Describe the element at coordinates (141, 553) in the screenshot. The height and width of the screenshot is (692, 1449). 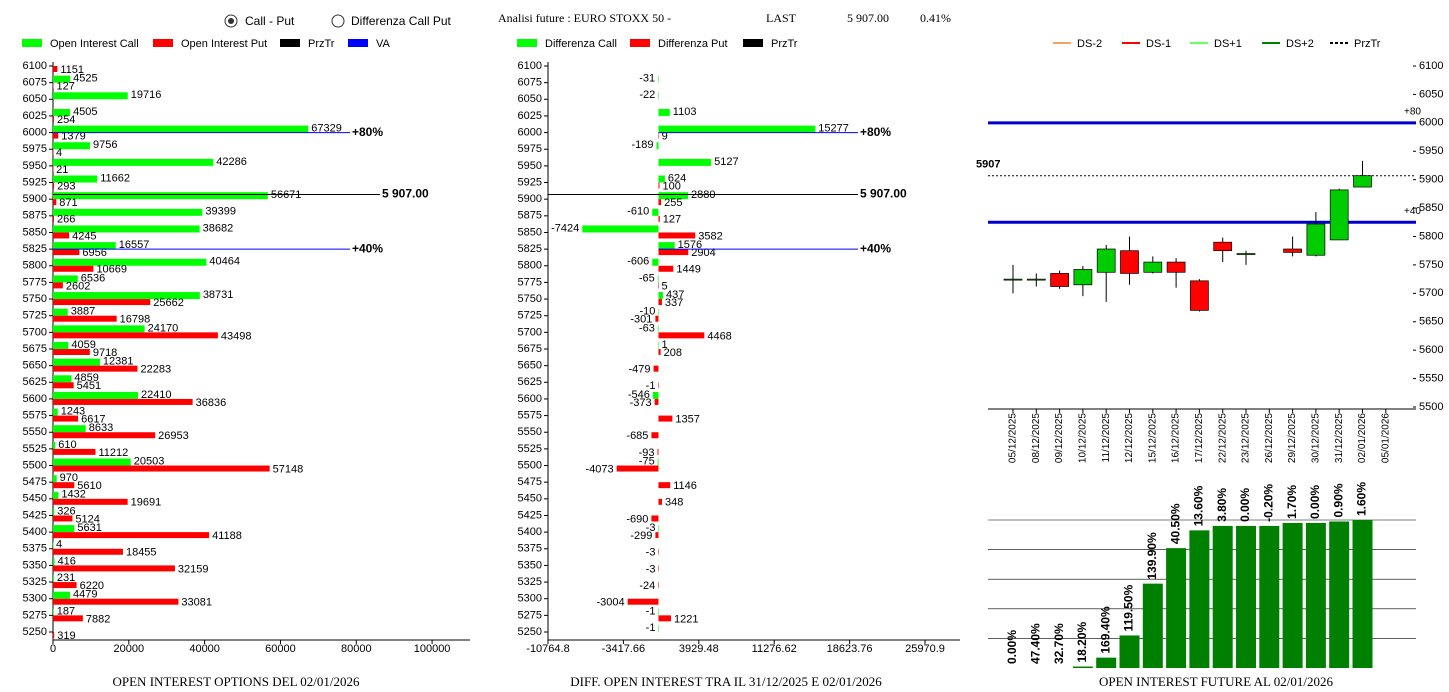
I see `value-label: 18455` at that location.